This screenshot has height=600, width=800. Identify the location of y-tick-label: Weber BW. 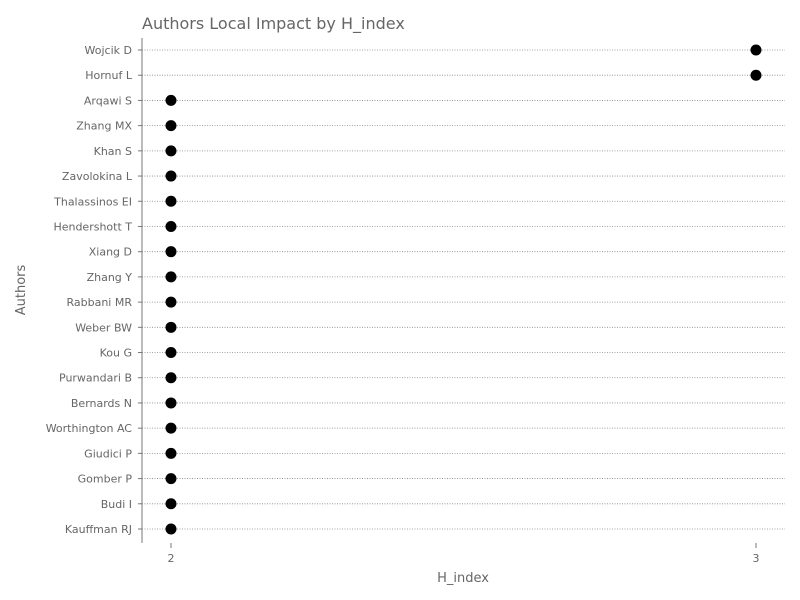
(103, 327).